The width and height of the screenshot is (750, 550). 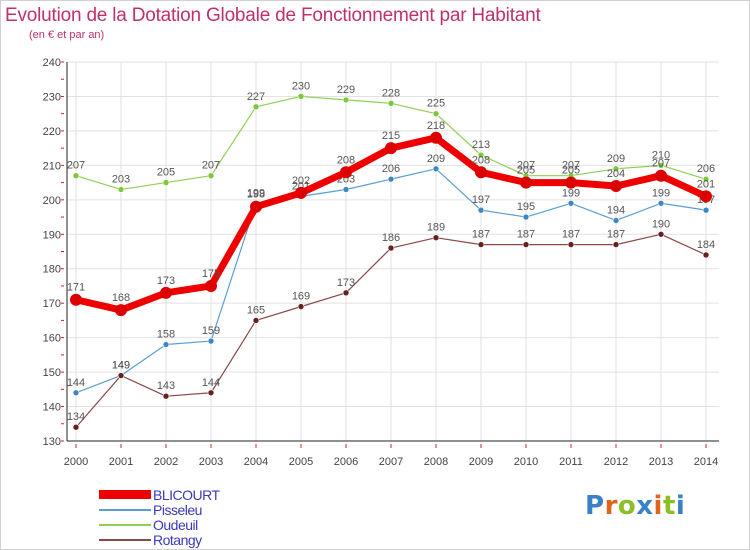 What do you see at coordinates (661, 155) in the screenshot?
I see `data-label-oudeuil: 210` at bounding box center [661, 155].